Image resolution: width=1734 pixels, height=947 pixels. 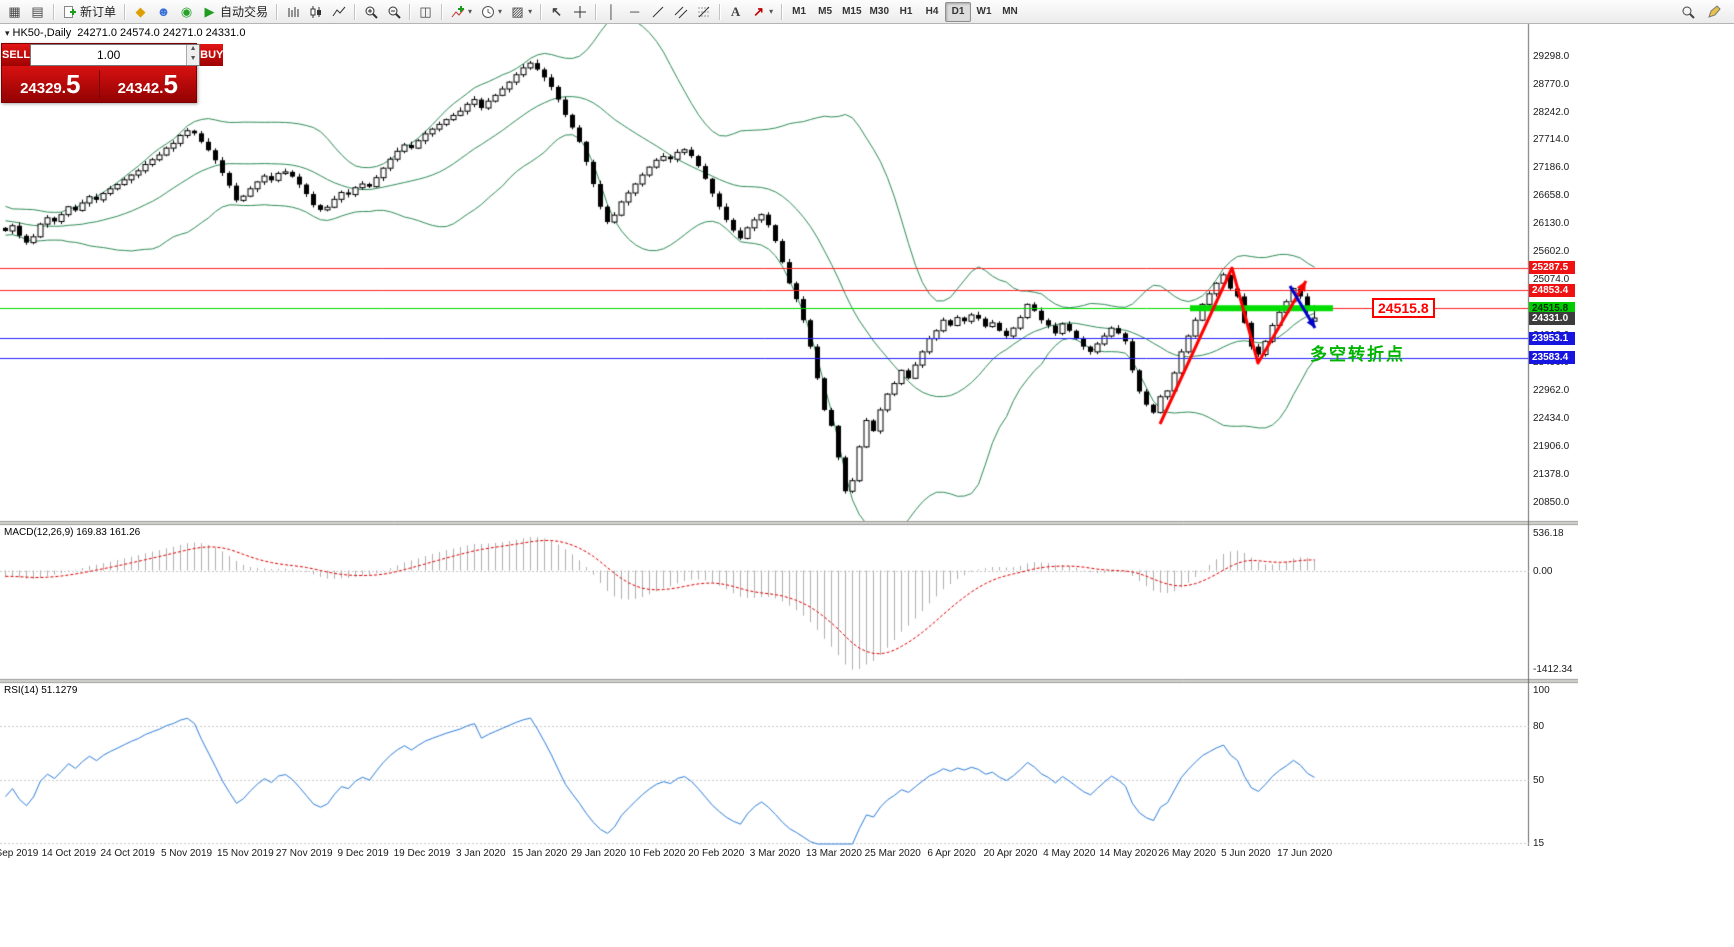 I want to click on volume-input, so click(x=109, y=55).